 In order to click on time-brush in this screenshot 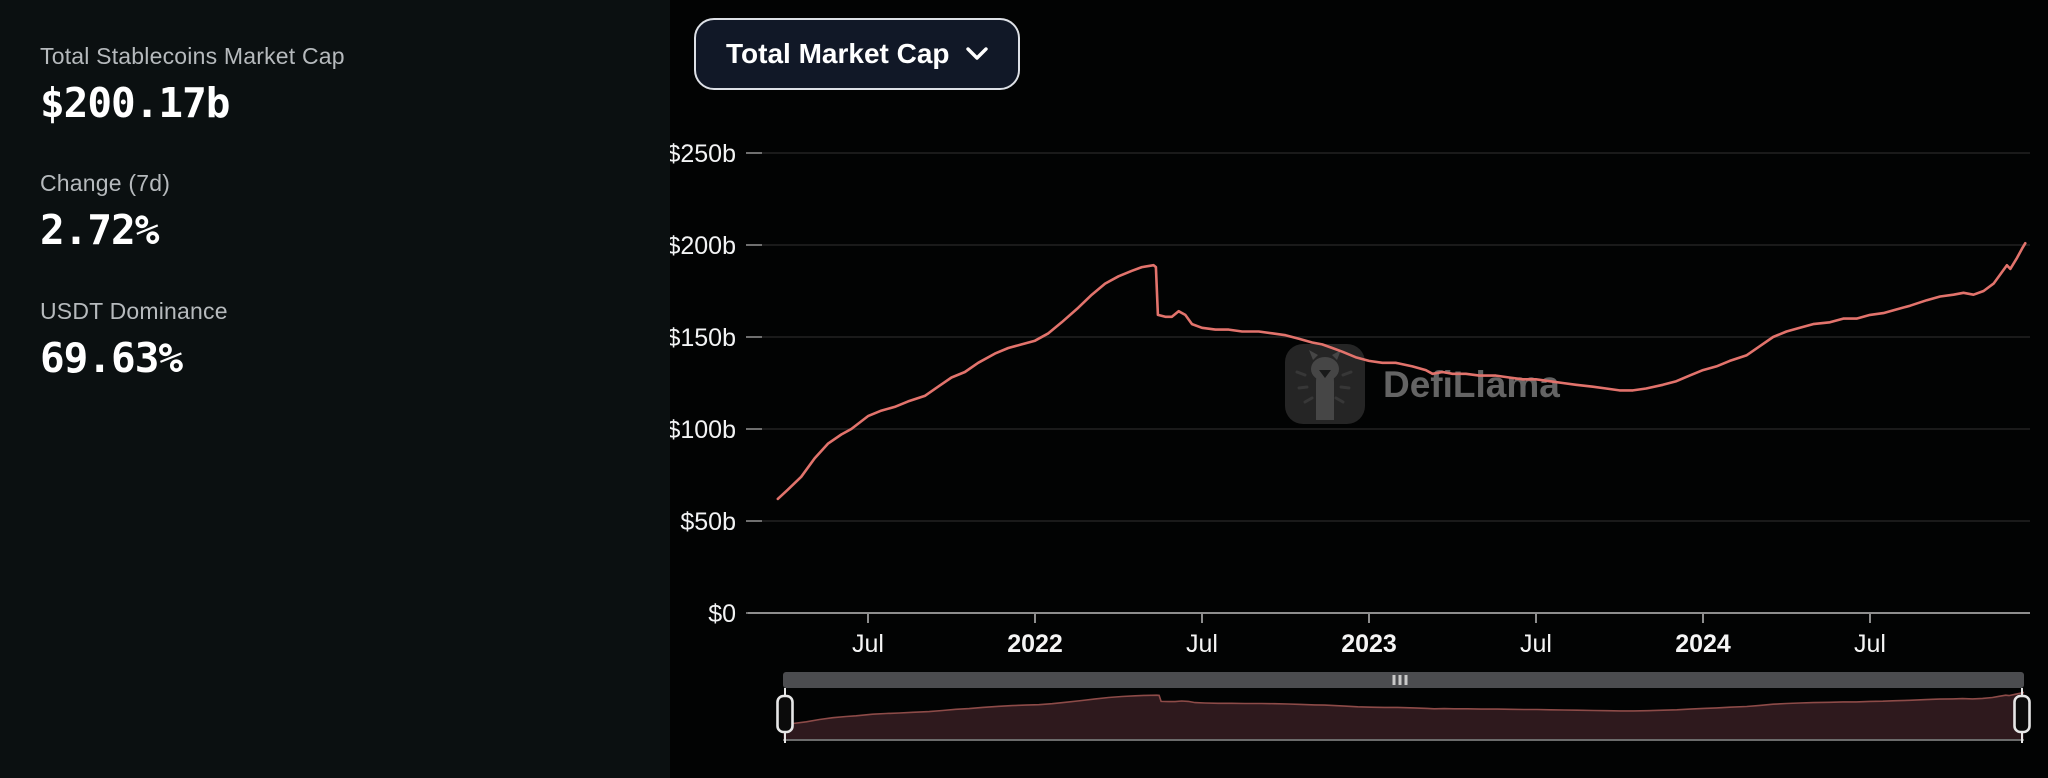, I will do `click(1403, 707)`.